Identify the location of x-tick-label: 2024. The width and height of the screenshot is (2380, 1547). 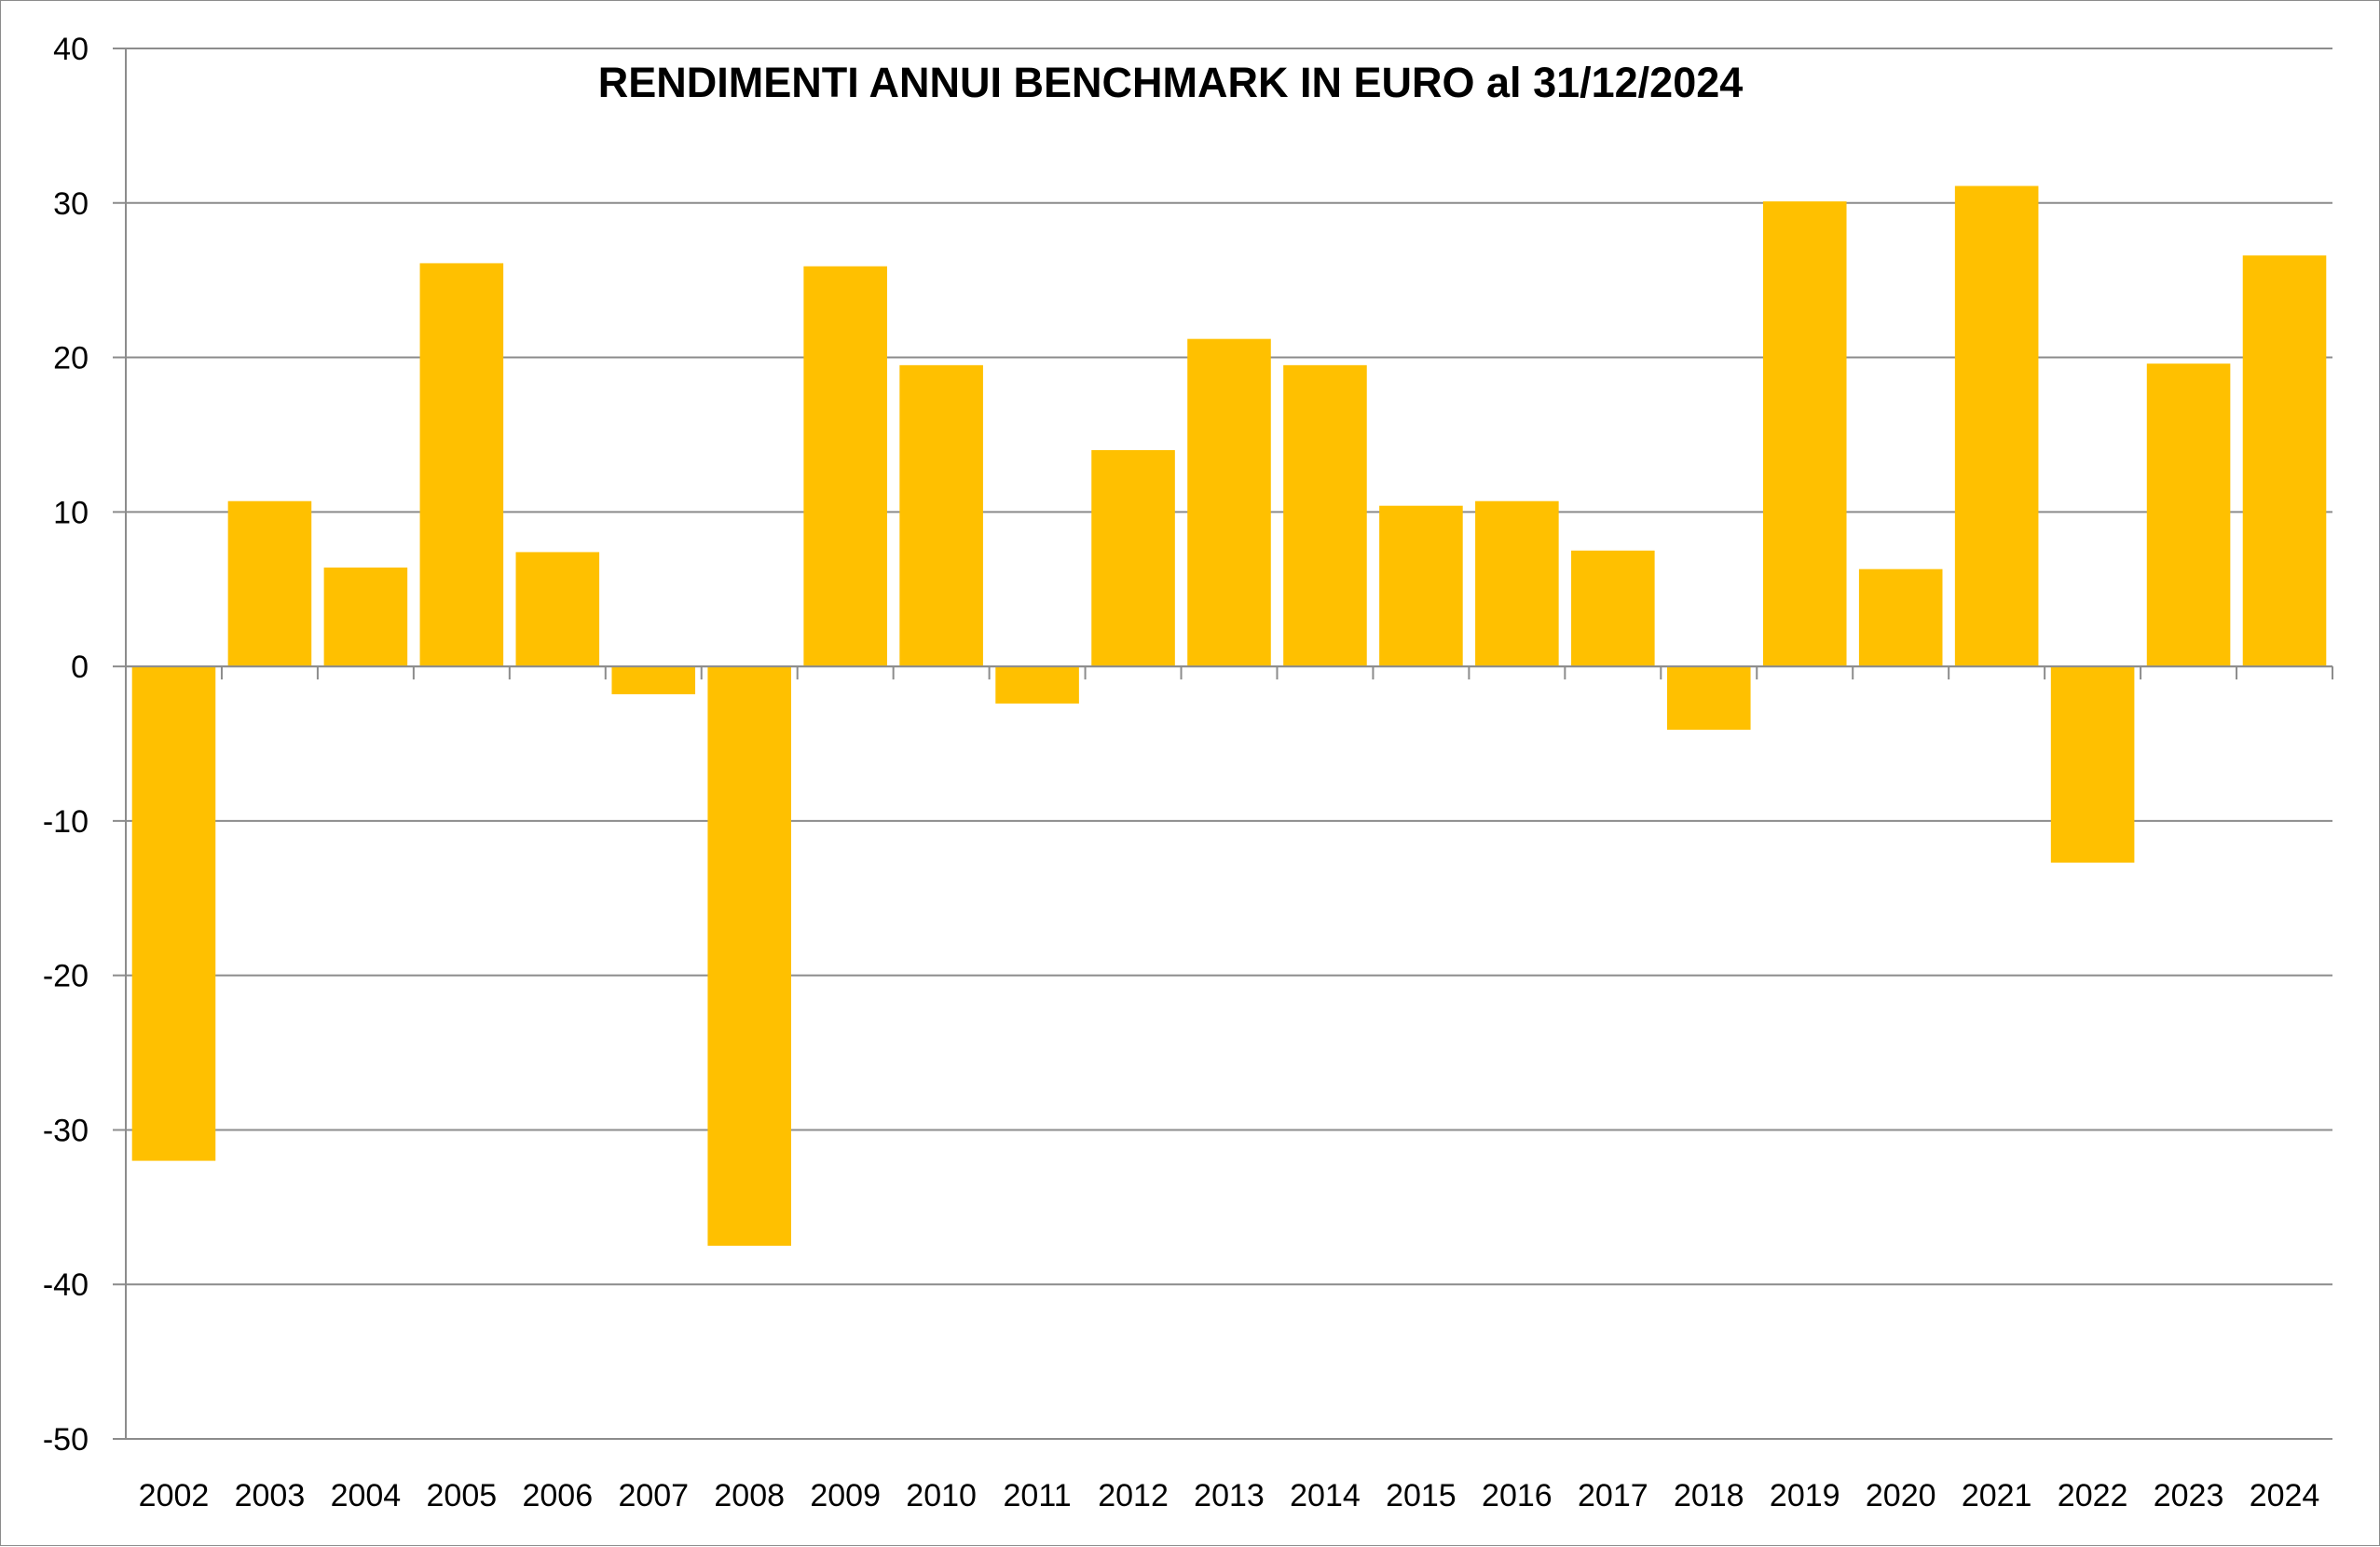
(2285, 1495).